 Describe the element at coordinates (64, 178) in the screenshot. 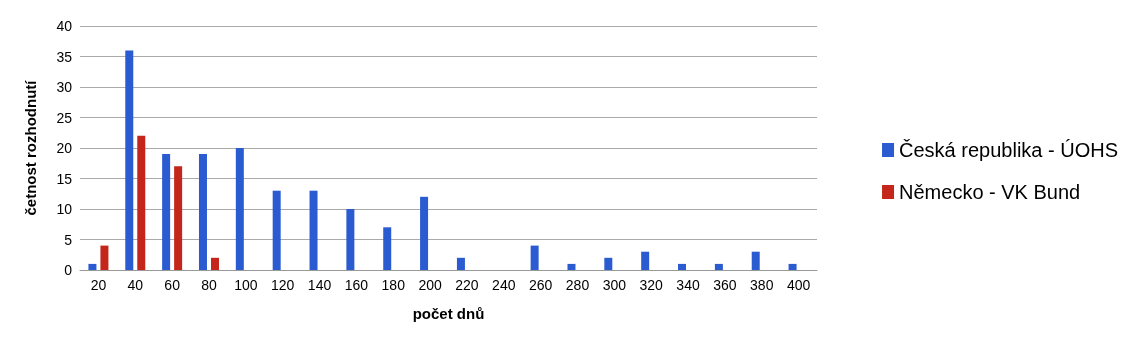

I see `y-tick-label: 15` at that location.